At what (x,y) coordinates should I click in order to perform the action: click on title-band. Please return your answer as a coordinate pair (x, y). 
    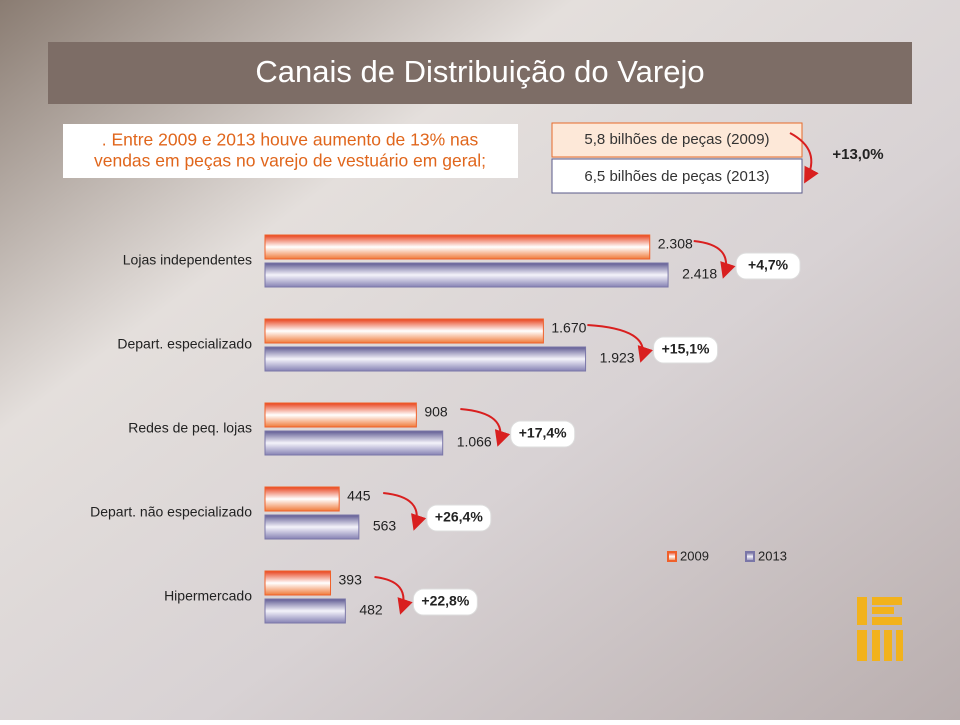
    Looking at the image, I should click on (480, 73).